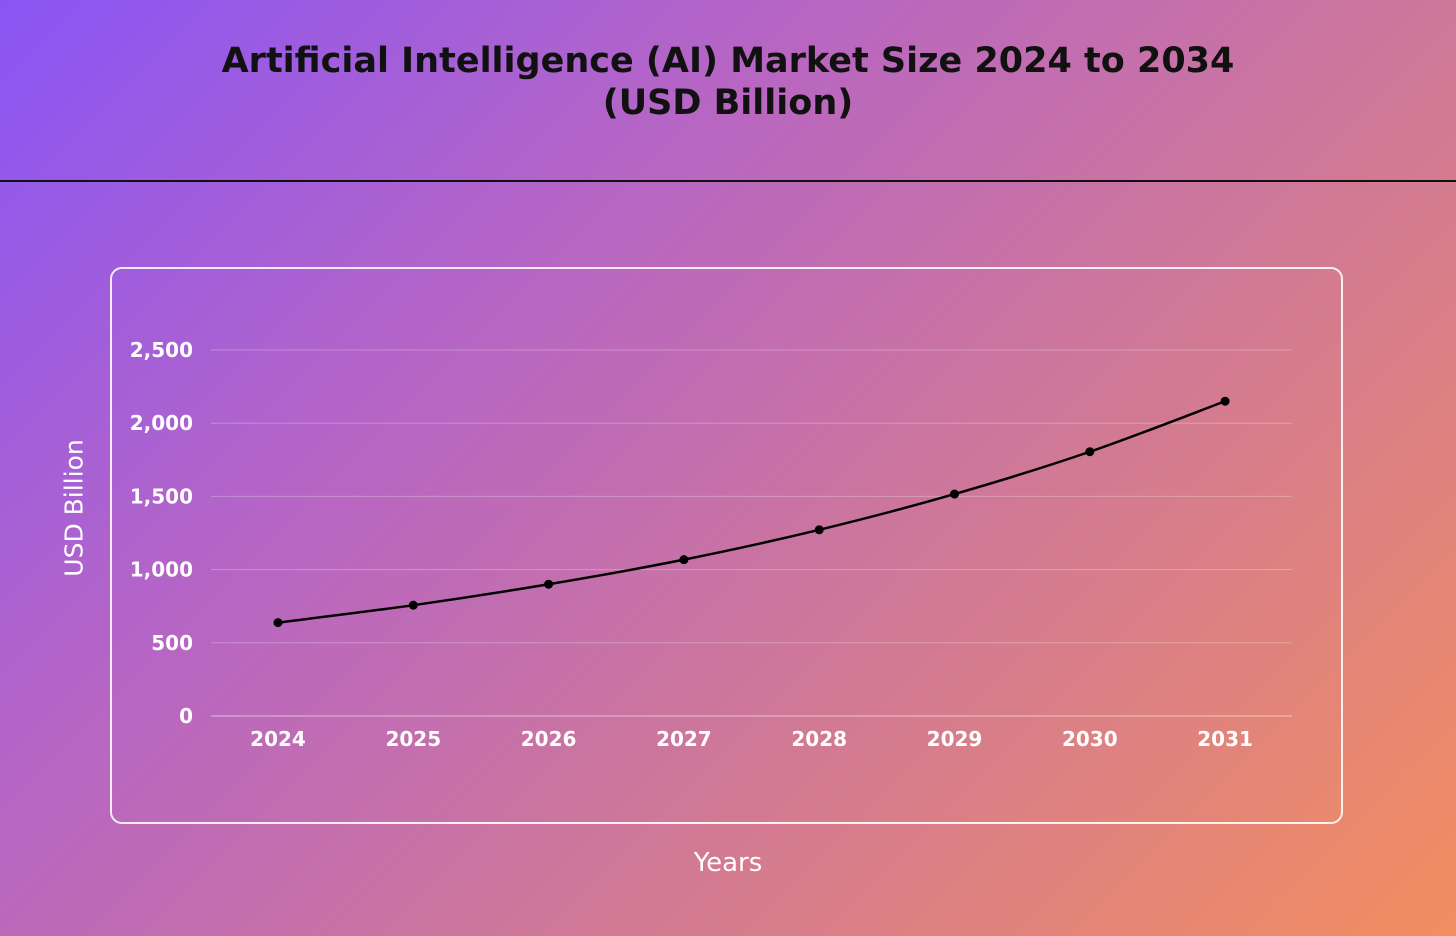 The width and height of the screenshot is (1456, 936). What do you see at coordinates (172, 643) in the screenshot?
I see `y-tick-label: 500` at bounding box center [172, 643].